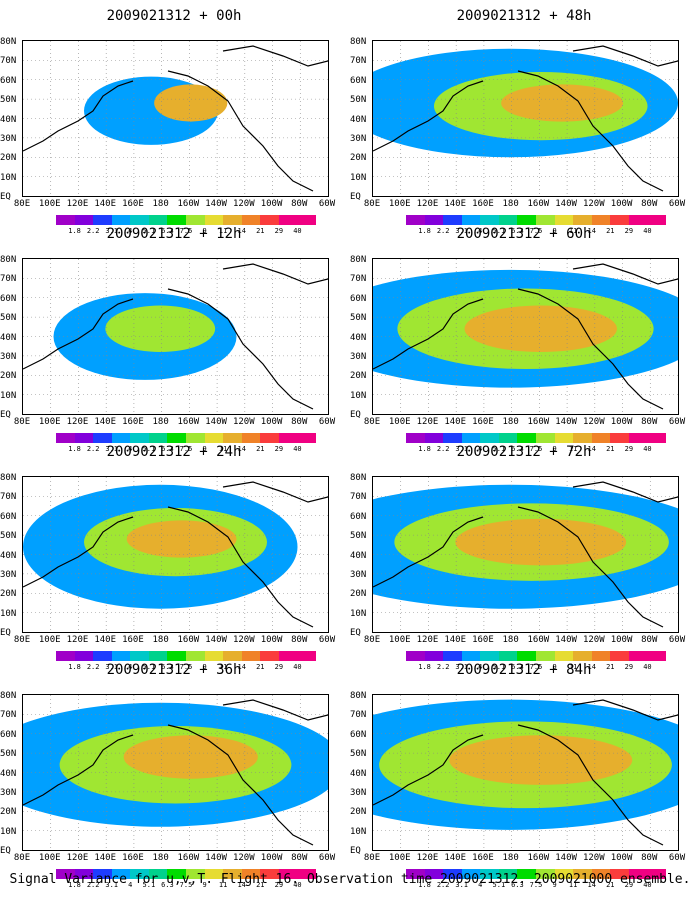 This screenshot has height=900, width=700. Describe the element at coordinates (8, 119) in the screenshot. I see `latitude-label: 40N` at that location.